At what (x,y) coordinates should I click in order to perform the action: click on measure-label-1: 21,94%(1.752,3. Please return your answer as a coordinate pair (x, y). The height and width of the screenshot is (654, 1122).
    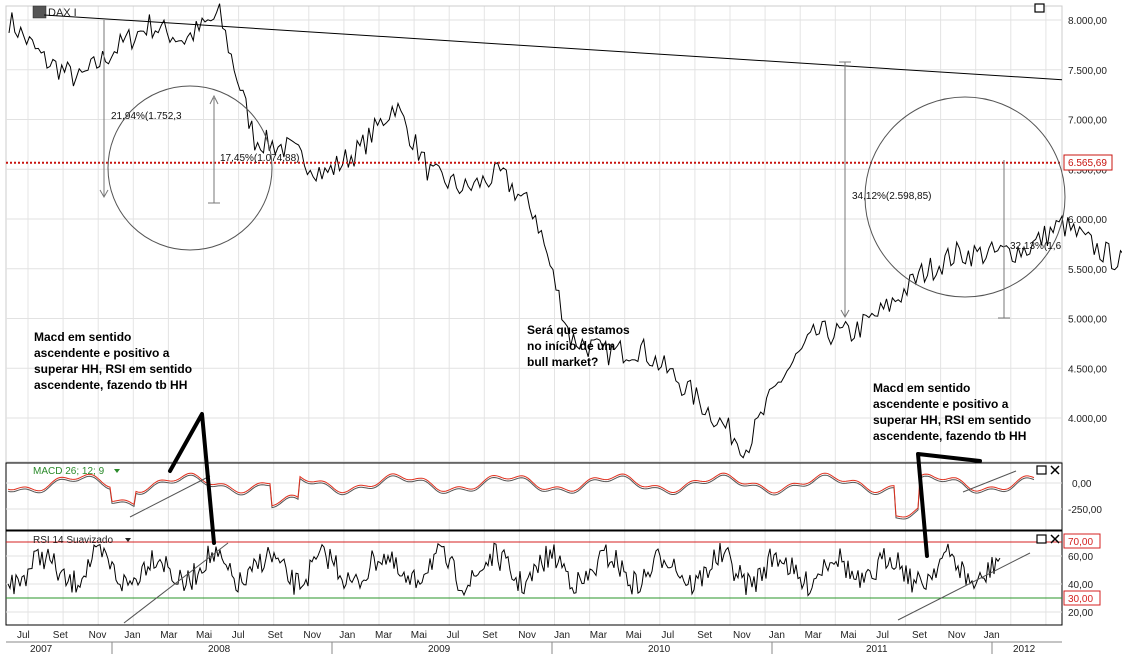
    Looking at the image, I should click on (146, 116).